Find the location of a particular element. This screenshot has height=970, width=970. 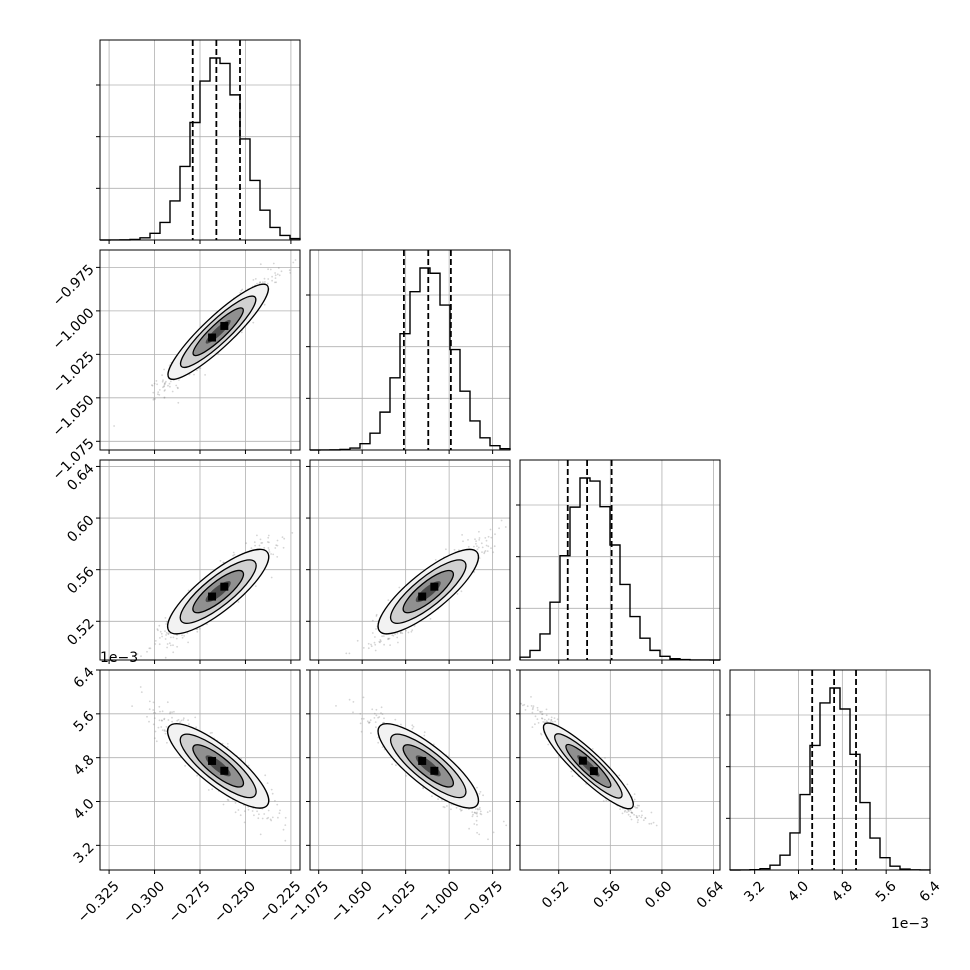

panel-frame is located at coordinates (620, 560).